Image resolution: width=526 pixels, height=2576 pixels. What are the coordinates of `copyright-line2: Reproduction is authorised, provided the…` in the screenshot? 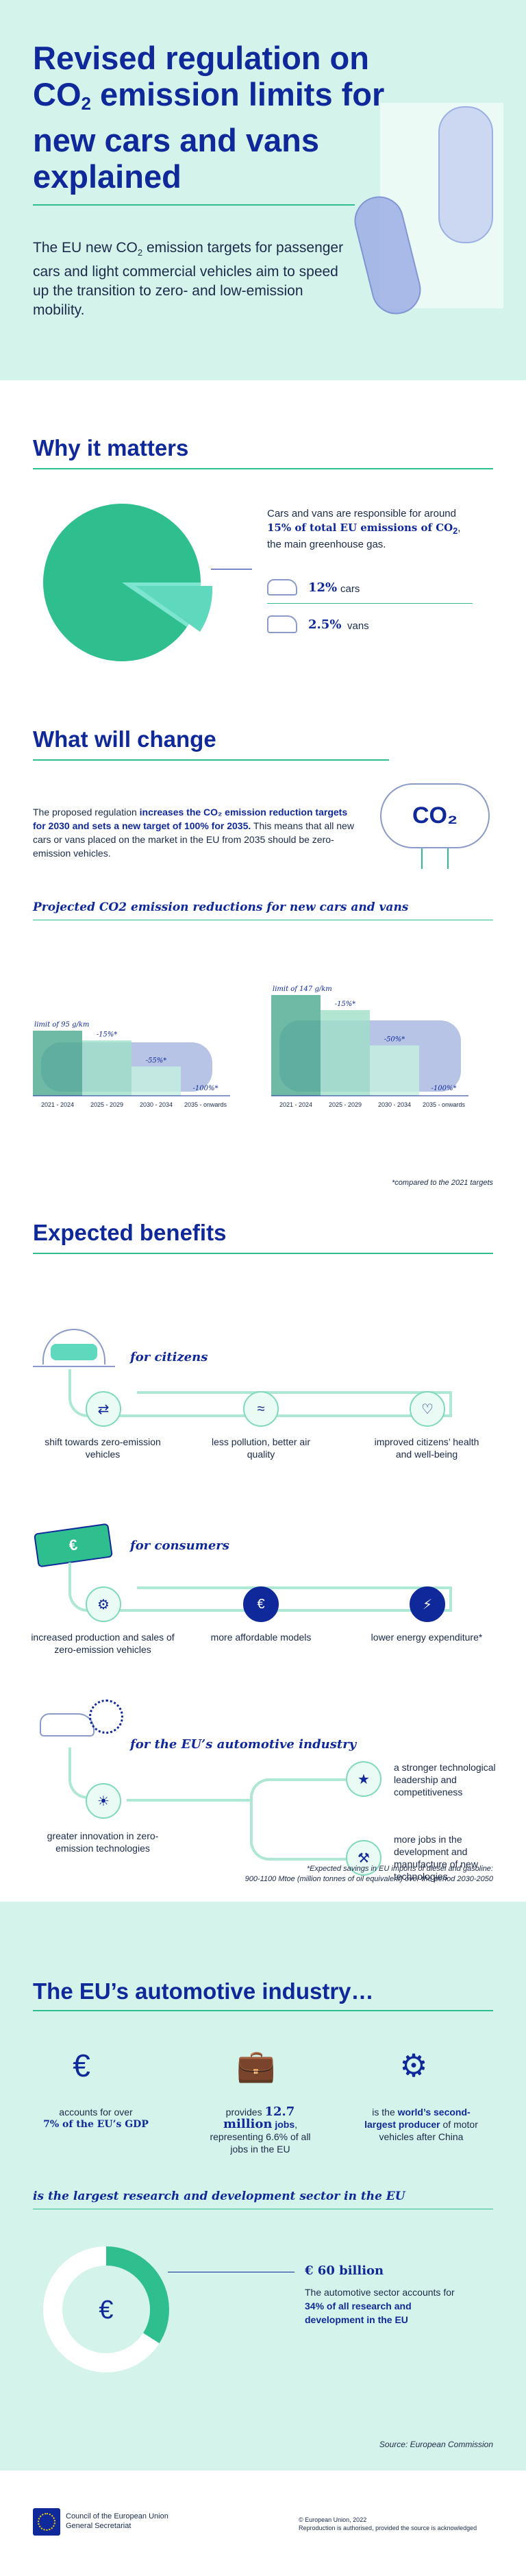 It's located at (388, 2528).